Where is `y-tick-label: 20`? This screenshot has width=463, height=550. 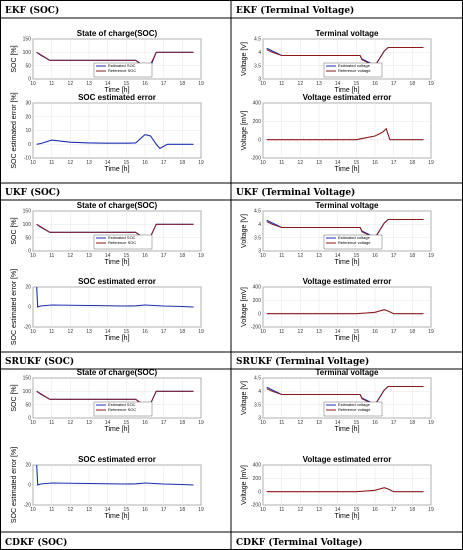
y-tick-label: 20 is located at coordinates (28, 117).